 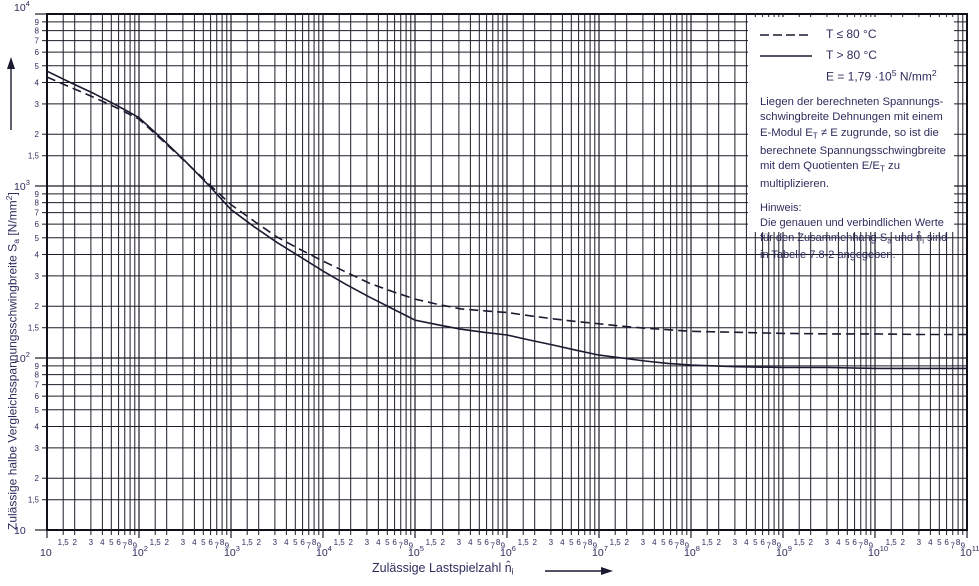 I want to click on dashed-line-sample, so click(x=786, y=34).